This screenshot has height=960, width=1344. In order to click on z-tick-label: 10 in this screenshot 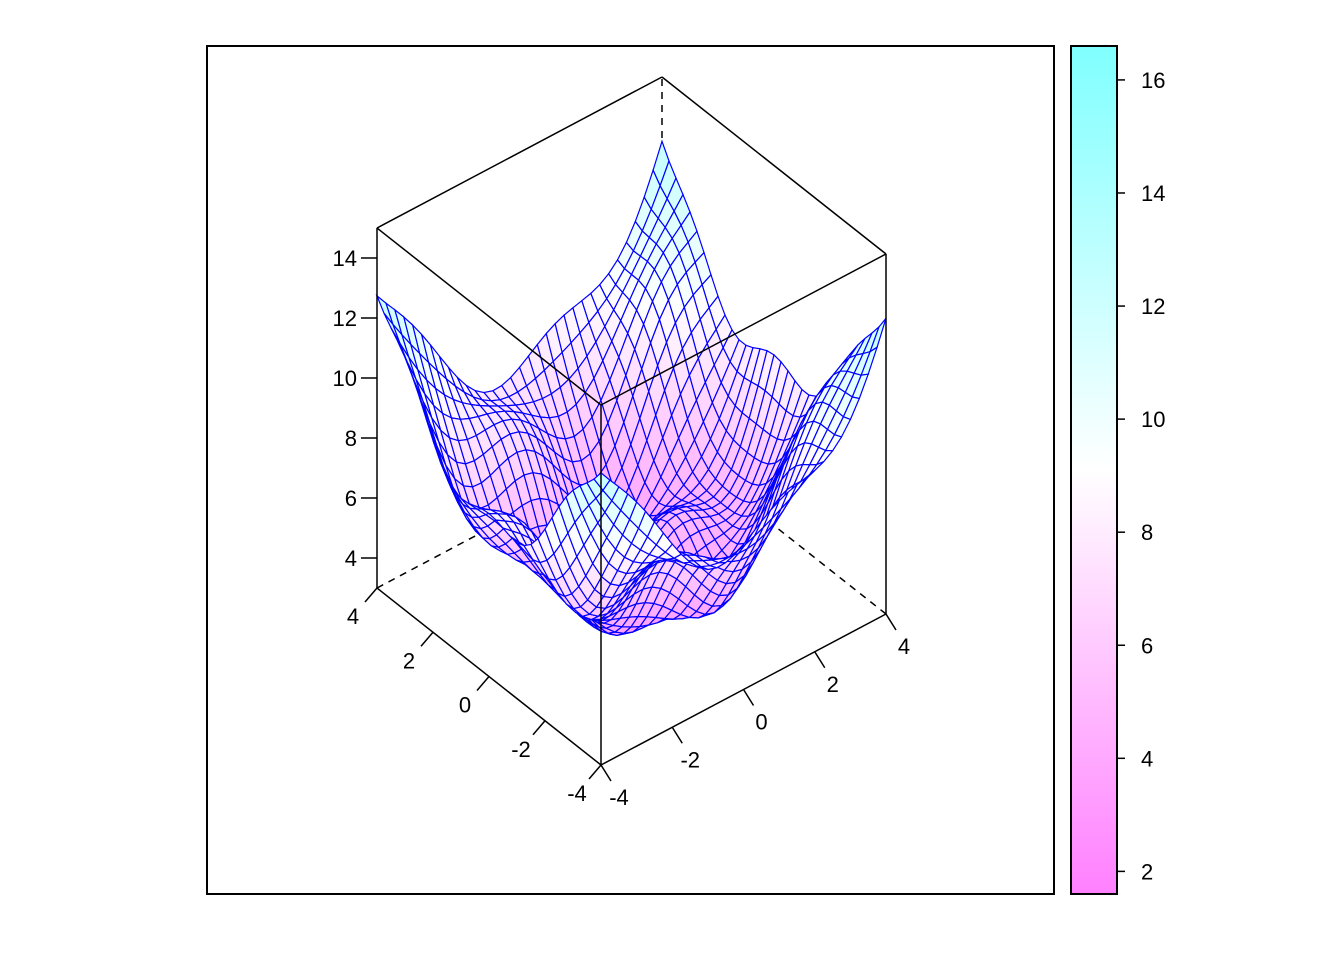, I will do `click(345, 378)`.